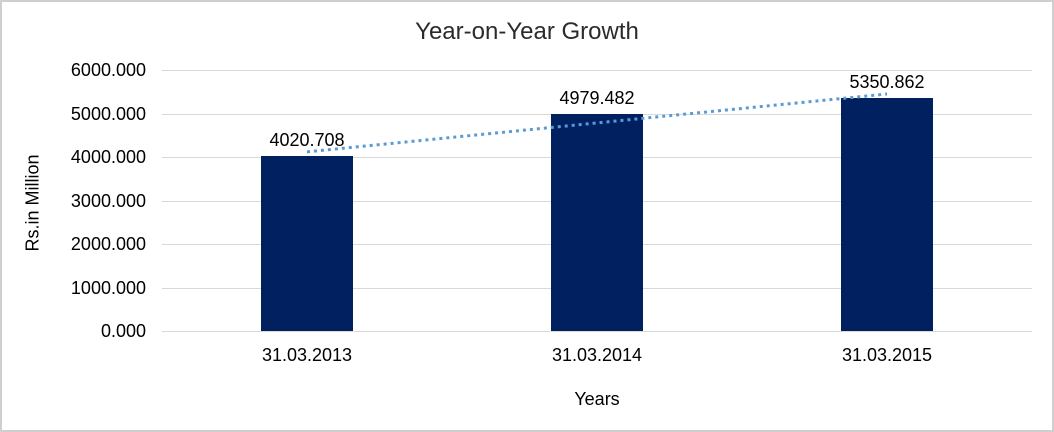  What do you see at coordinates (108, 70) in the screenshot?
I see `y-tick-label: 6000.000` at bounding box center [108, 70].